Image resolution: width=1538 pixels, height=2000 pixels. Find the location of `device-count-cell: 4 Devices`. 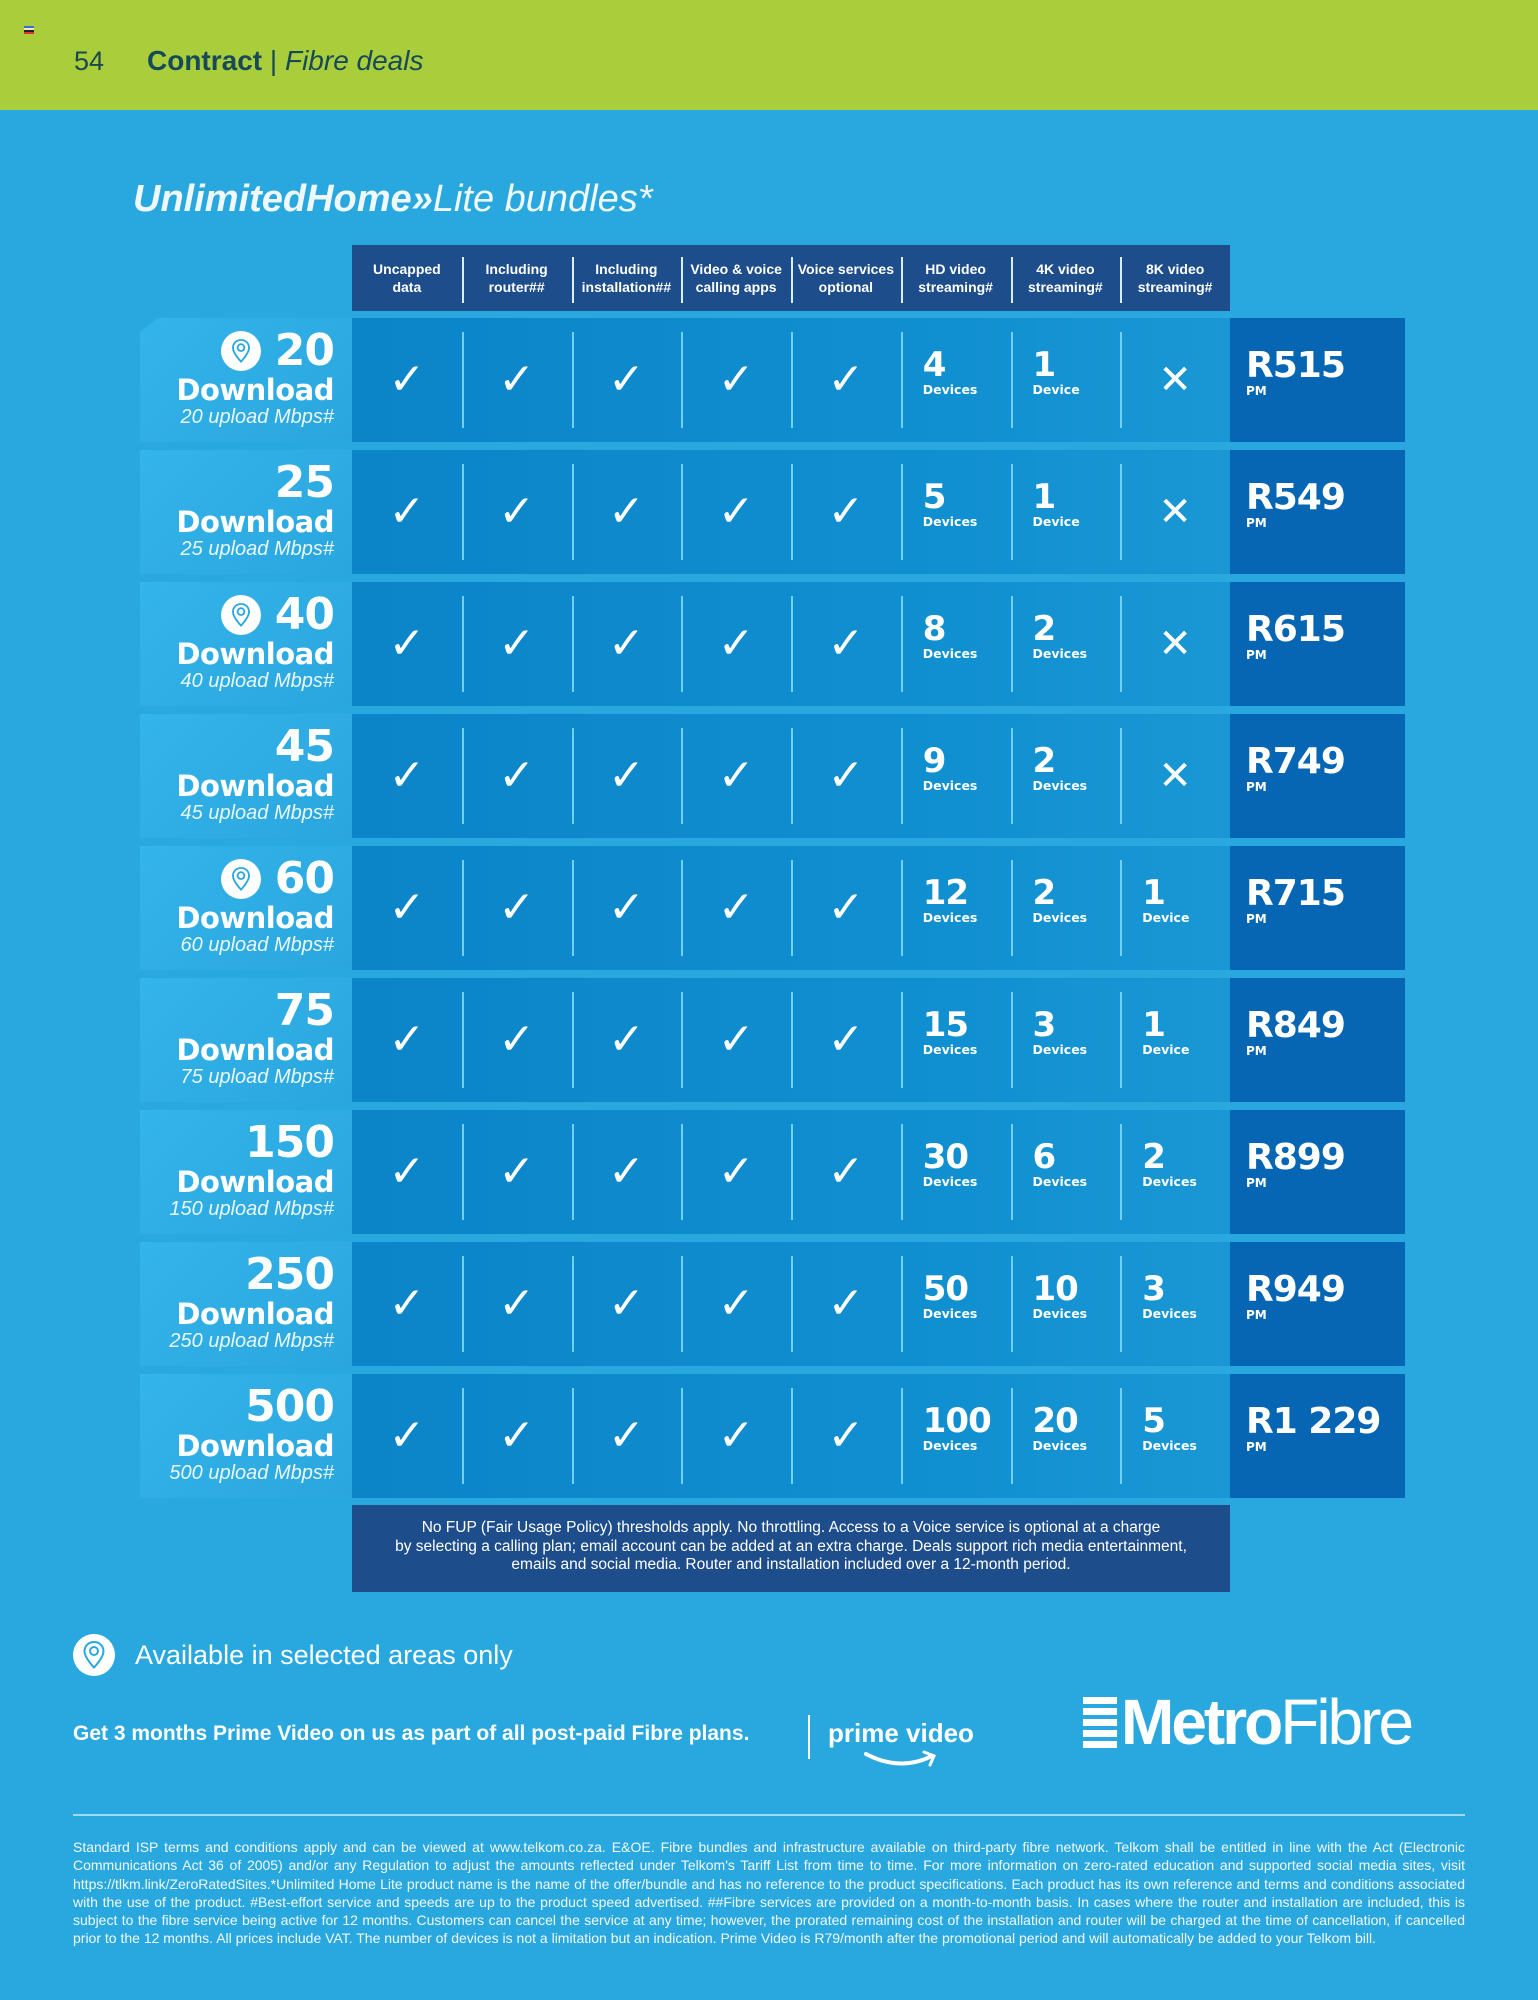

device-count-cell: 4 Devices is located at coordinates (955, 380).